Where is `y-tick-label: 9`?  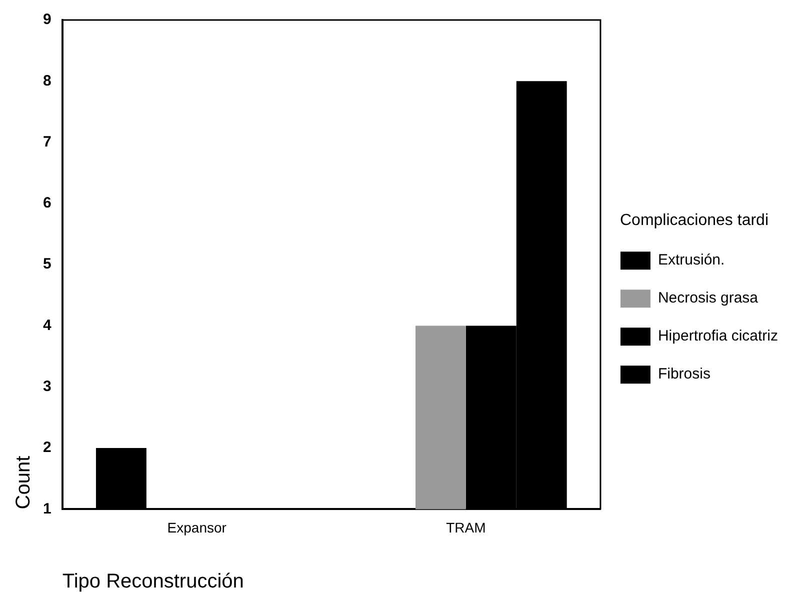 y-tick-label: 9 is located at coordinates (47, 19).